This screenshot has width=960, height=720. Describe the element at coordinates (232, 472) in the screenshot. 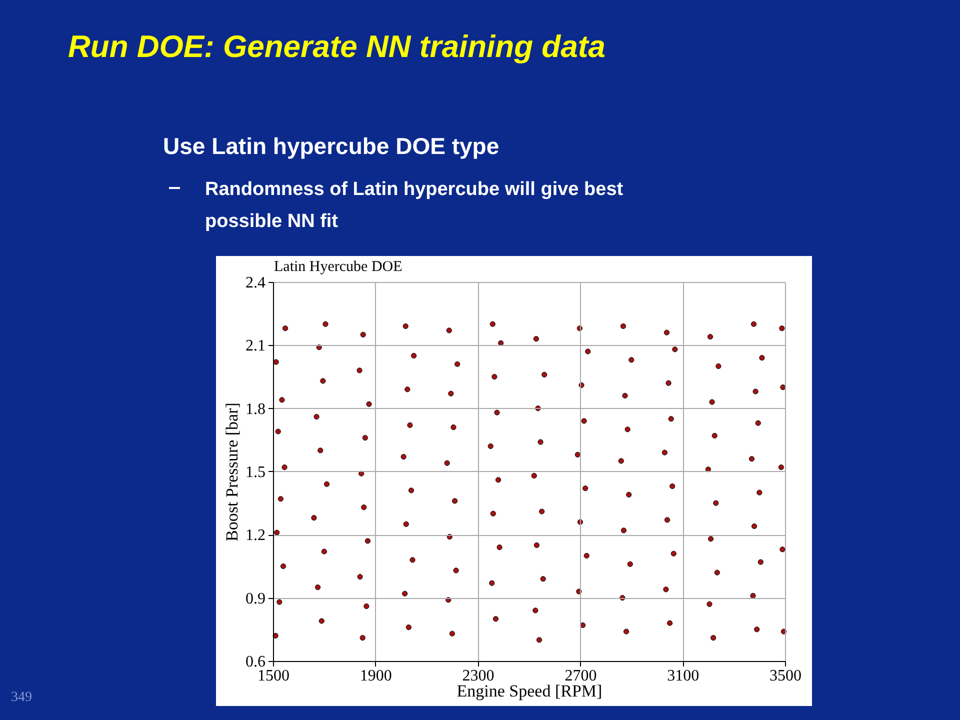

I see `y-axis-title: Boost Pressure [bar]` at that location.